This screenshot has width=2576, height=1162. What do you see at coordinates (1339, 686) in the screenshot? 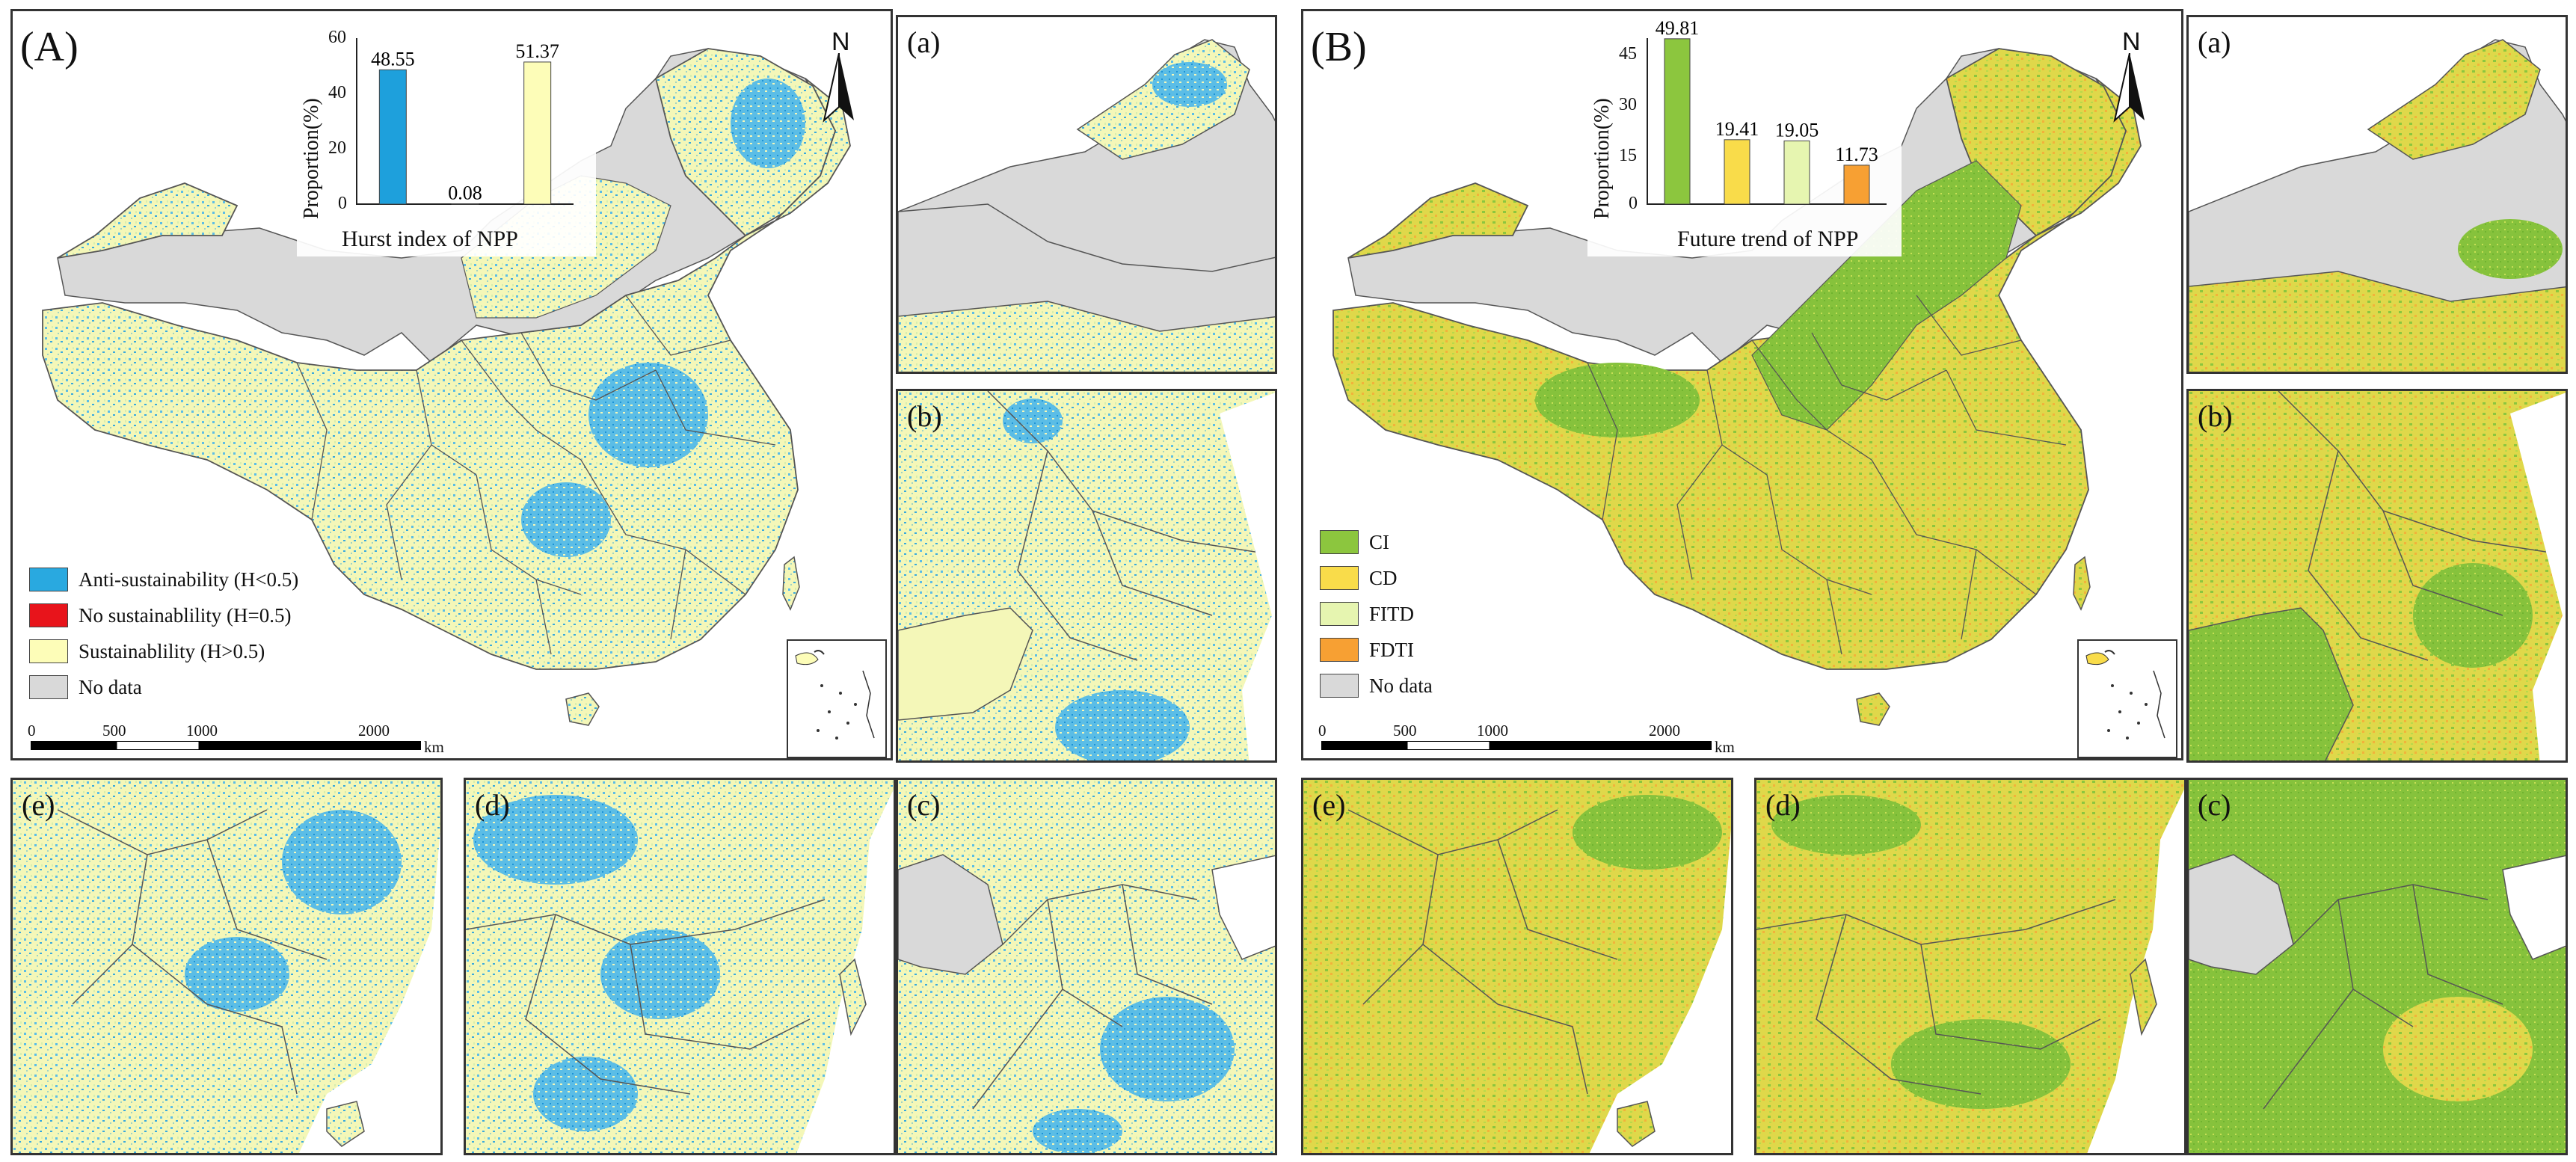
I see `legend-b-swatch-nodata` at bounding box center [1339, 686].